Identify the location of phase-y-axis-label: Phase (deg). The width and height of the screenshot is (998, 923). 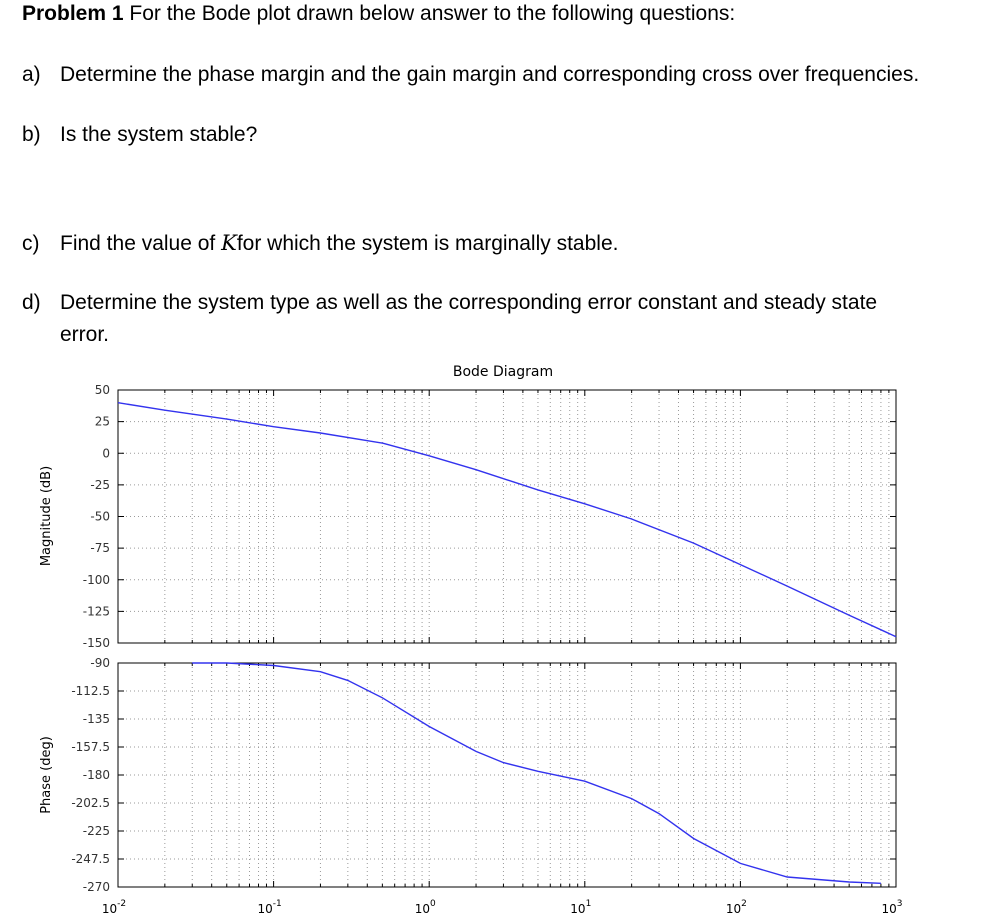
(46, 775).